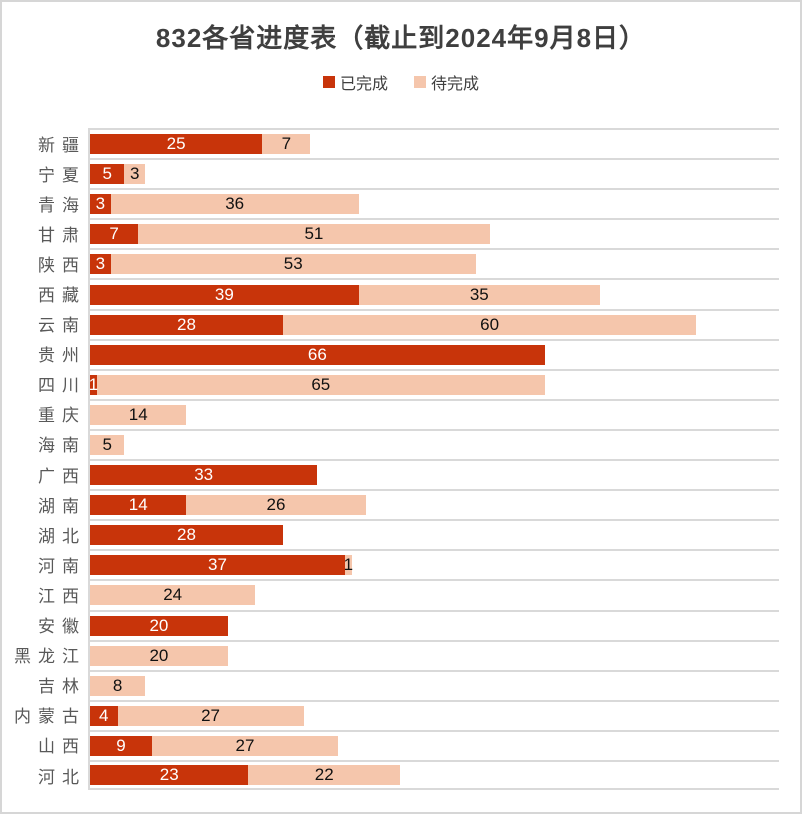  I want to click on category-label: 陕西, so click(45, 263).